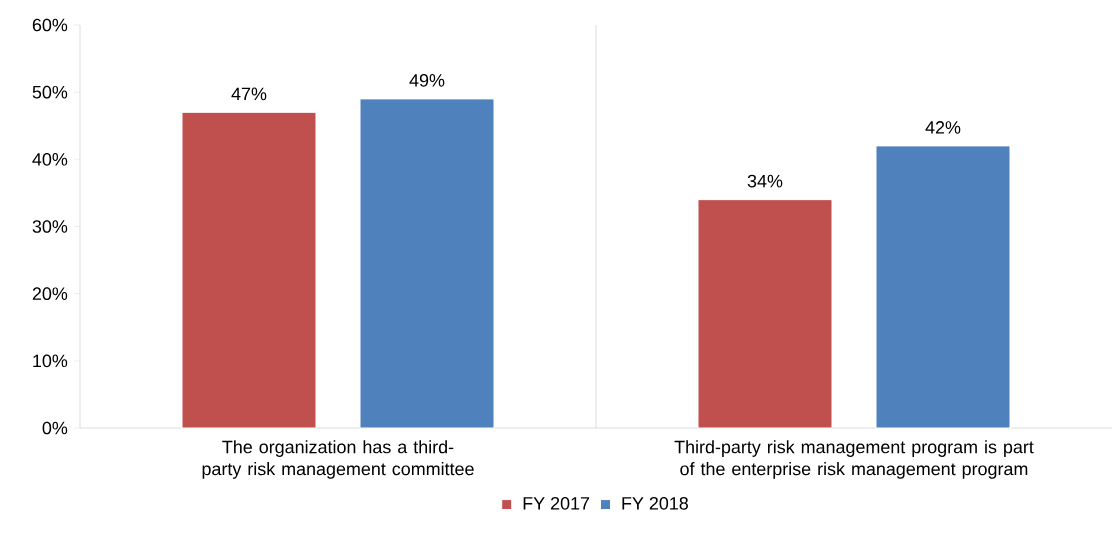 The height and width of the screenshot is (544, 1112). What do you see at coordinates (338, 459) in the screenshot?
I see `x-tick-label: The organization has a third-party risk management committee` at bounding box center [338, 459].